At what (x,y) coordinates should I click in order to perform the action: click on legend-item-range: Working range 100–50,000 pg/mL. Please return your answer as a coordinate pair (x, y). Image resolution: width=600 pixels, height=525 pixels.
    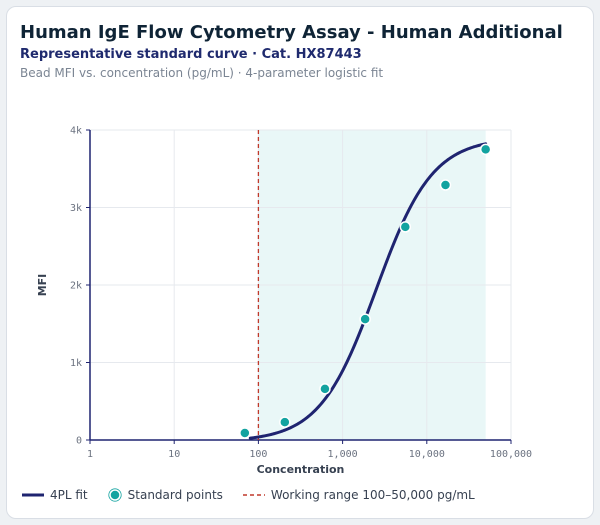
    Looking at the image, I should click on (358, 495).